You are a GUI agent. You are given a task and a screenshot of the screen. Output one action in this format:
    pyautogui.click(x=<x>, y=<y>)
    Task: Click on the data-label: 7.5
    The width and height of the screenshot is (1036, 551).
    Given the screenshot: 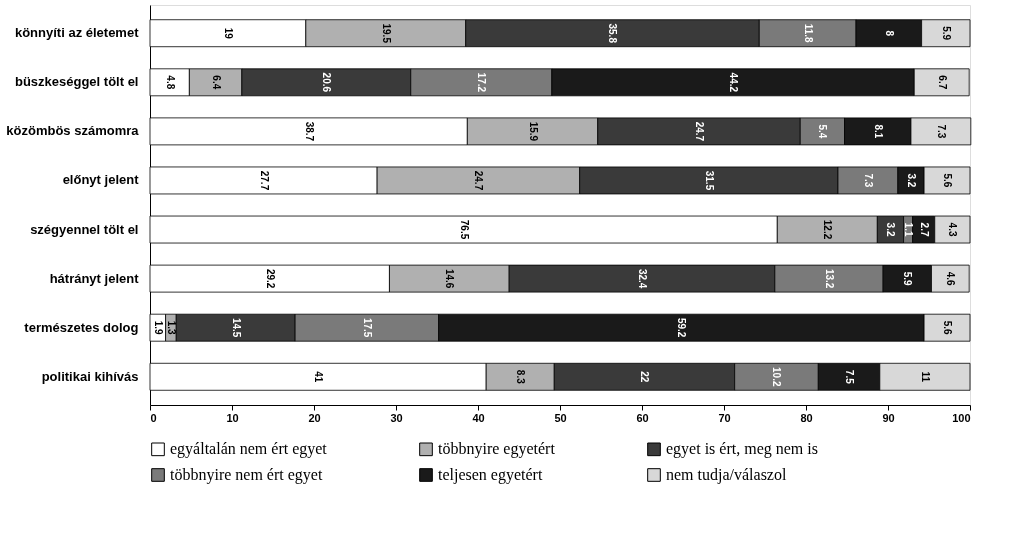 What is the action you would take?
    pyautogui.click(x=850, y=377)
    